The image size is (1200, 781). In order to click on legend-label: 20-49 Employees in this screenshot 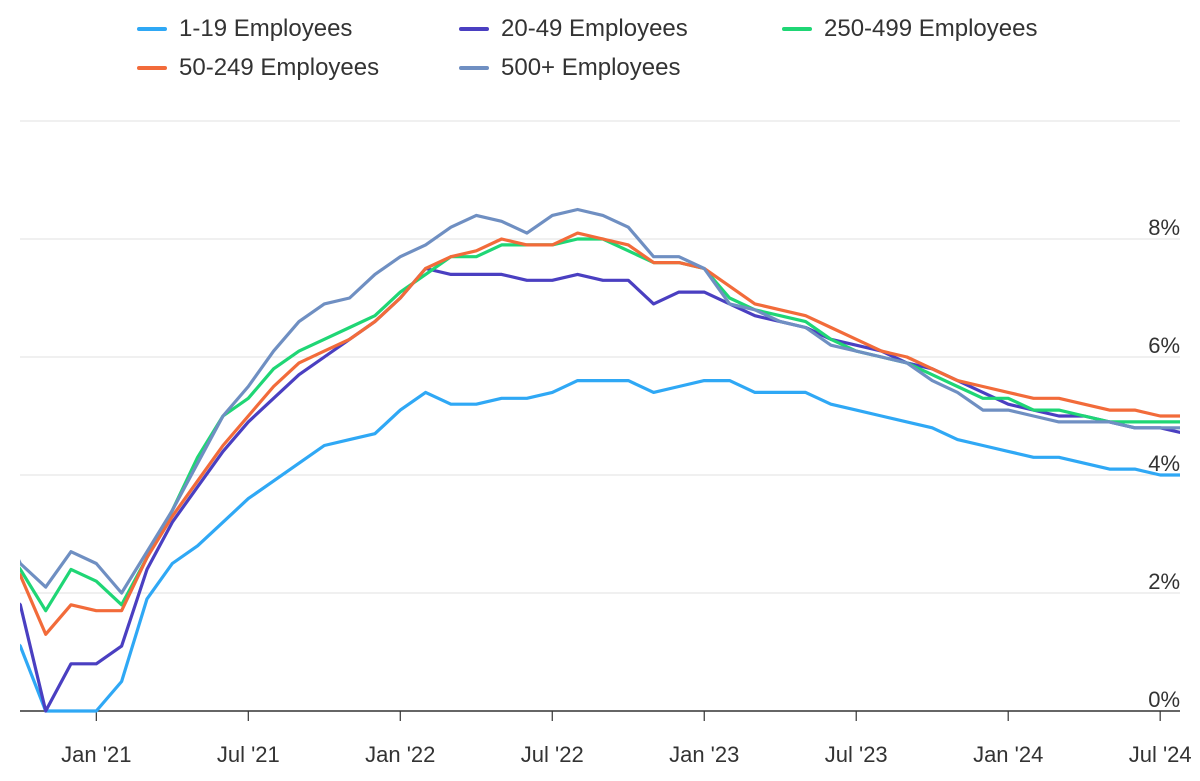, I will do `click(594, 28)`.